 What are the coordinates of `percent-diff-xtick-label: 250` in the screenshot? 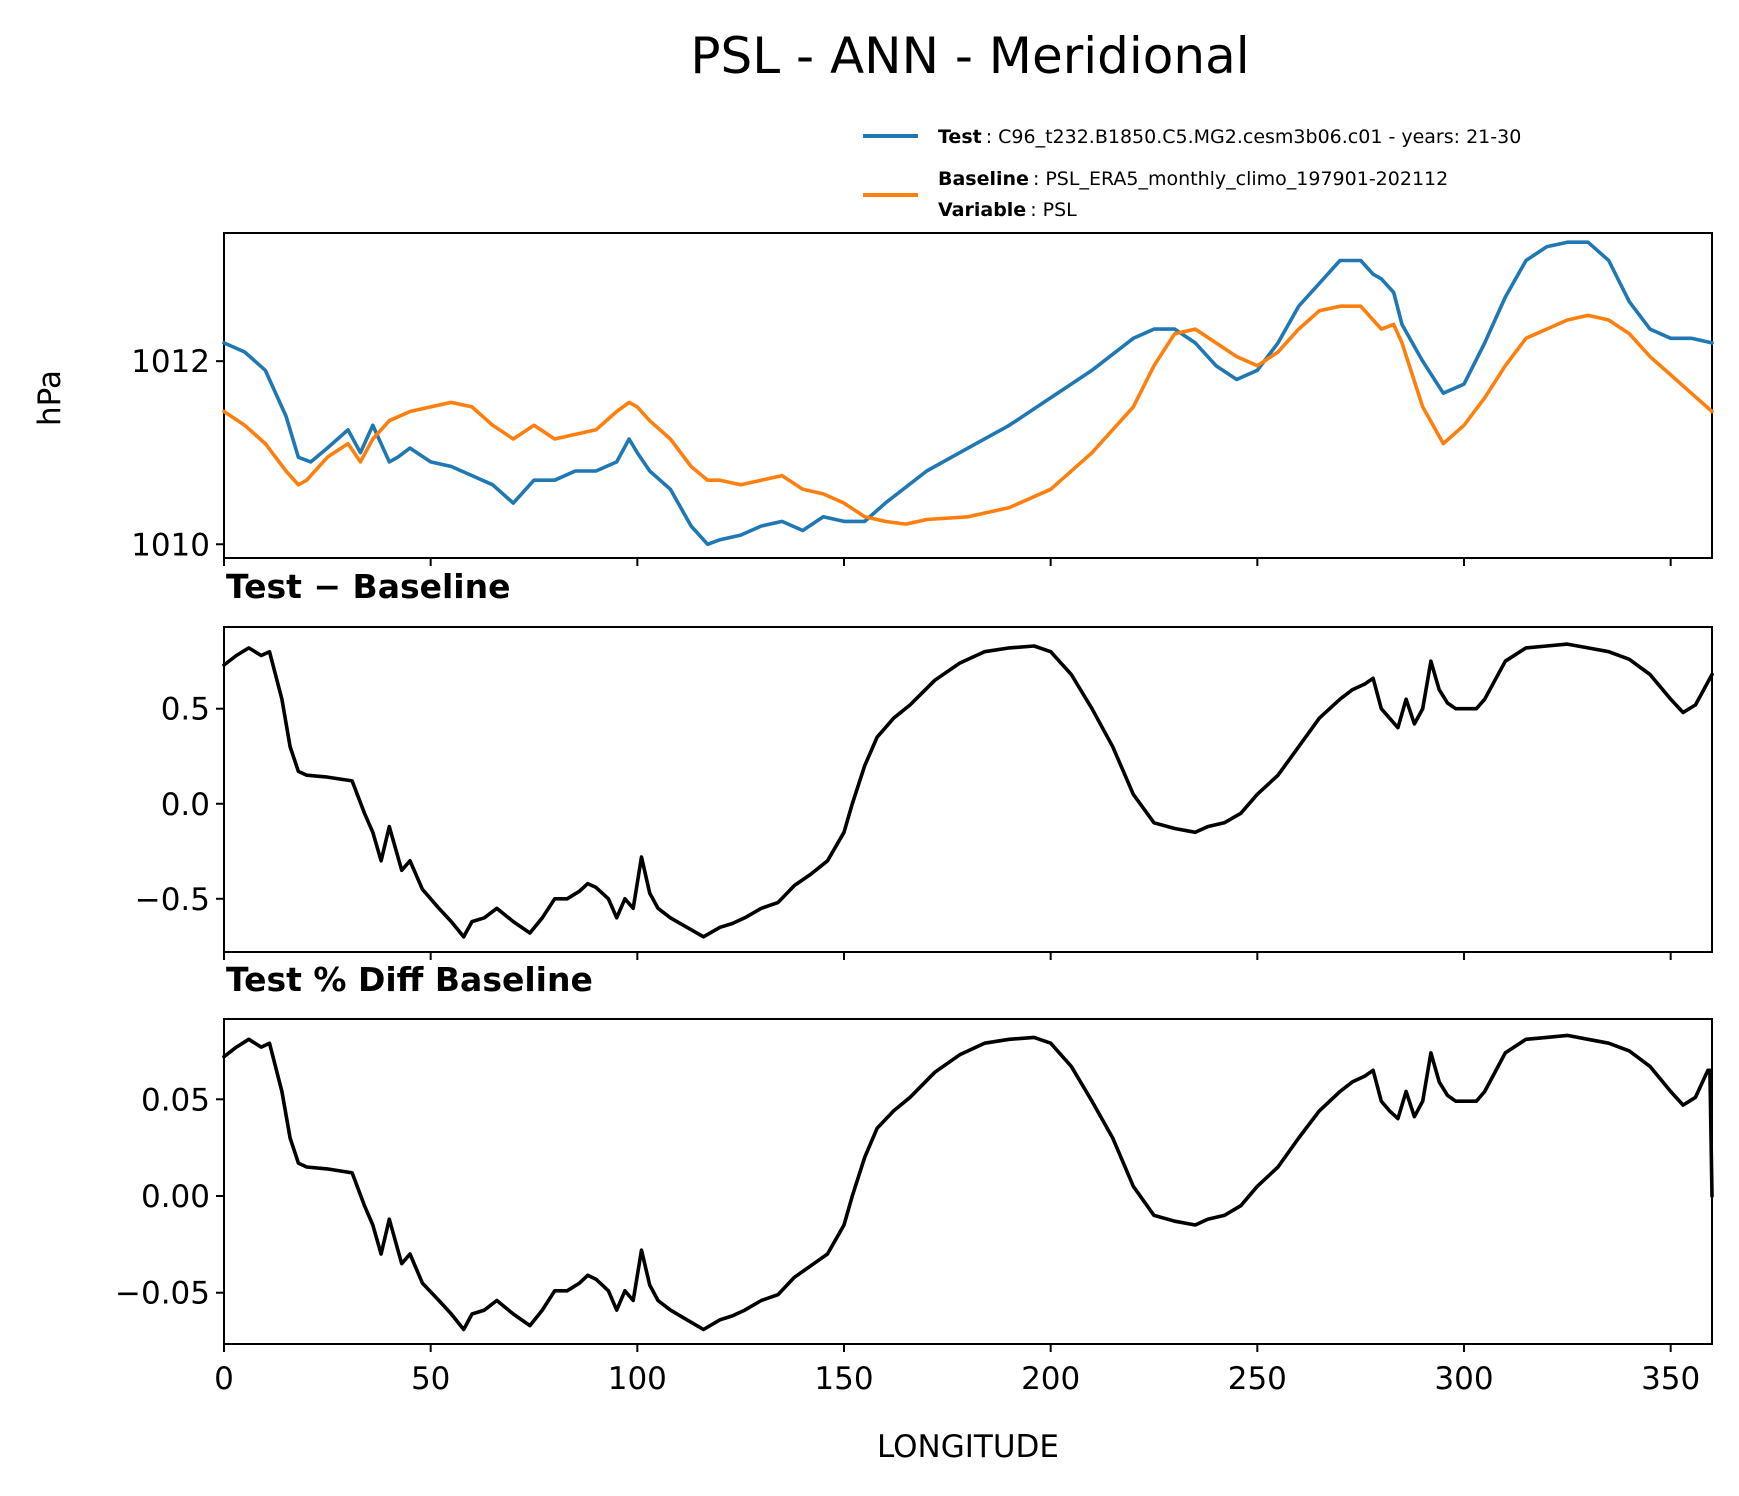 It's located at (1257, 1379).